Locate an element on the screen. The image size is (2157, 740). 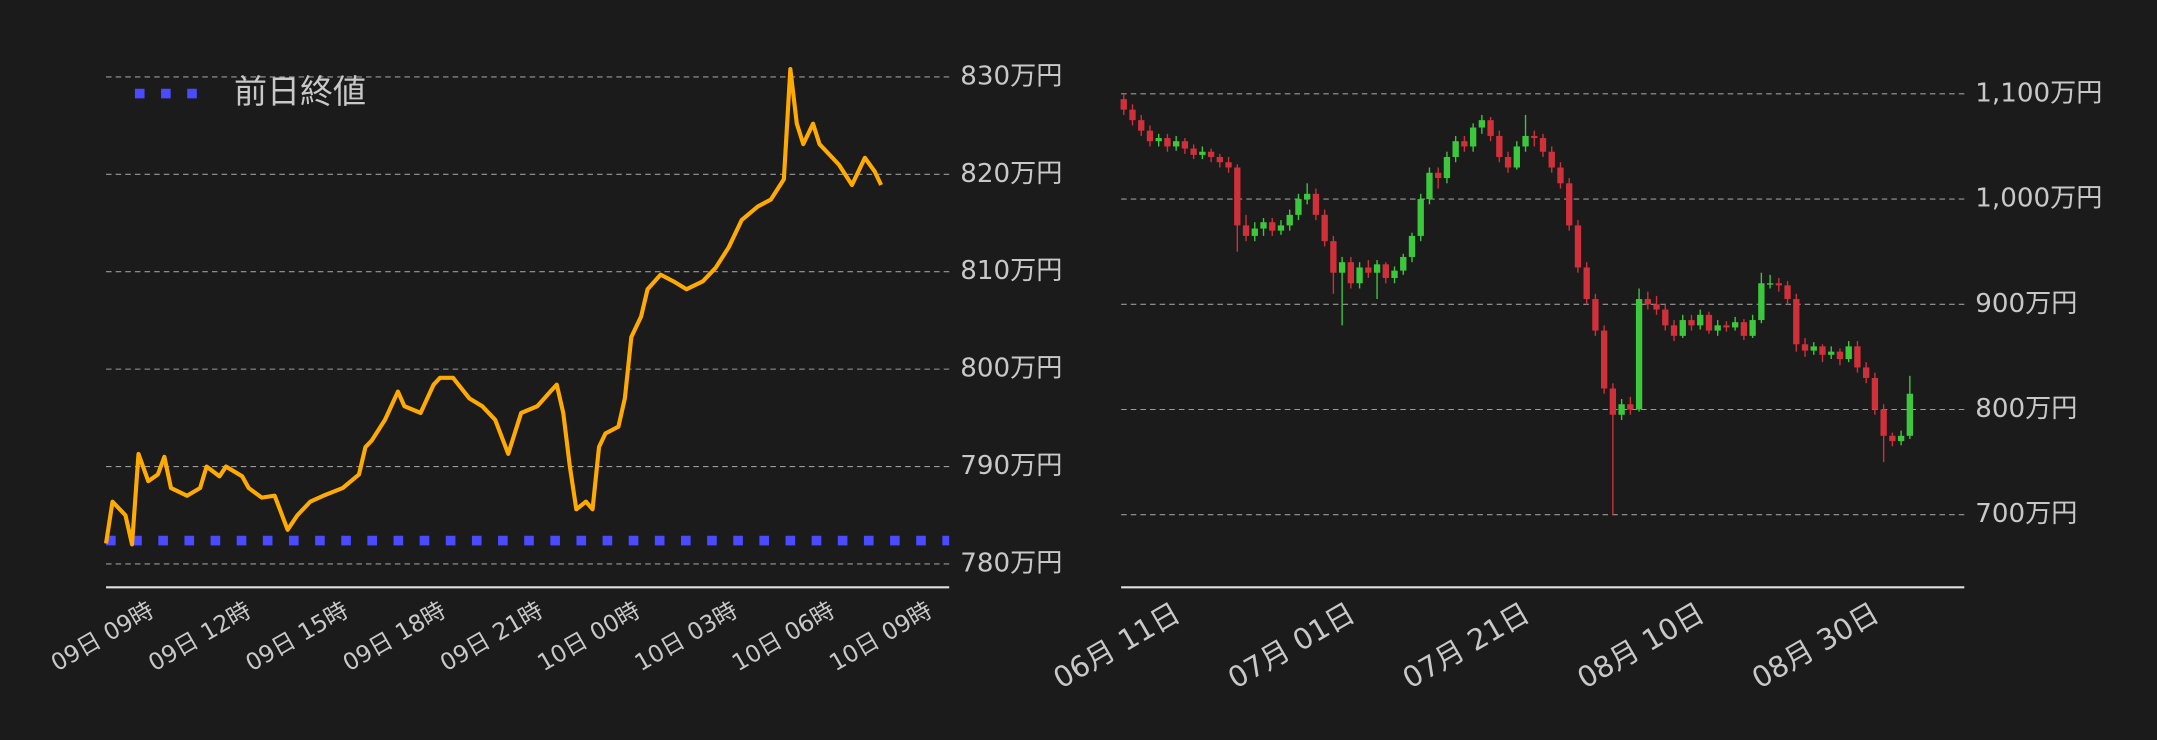
y-tick-label: 830万円 is located at coordinates (1011, 76).